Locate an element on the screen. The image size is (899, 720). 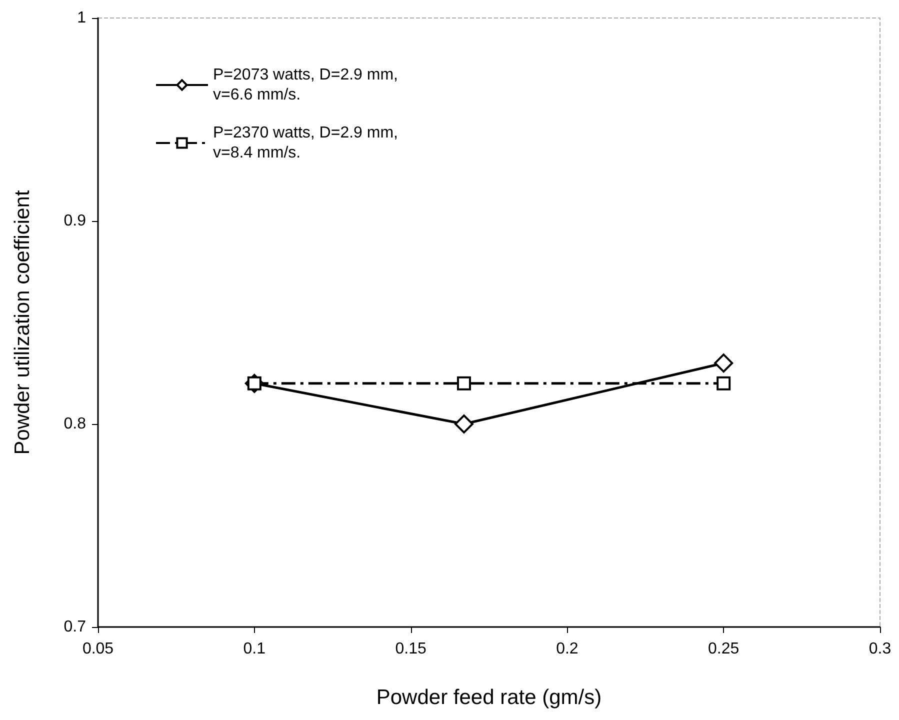
x-tick-label: 0.05 is located at coordinates (98, 649).